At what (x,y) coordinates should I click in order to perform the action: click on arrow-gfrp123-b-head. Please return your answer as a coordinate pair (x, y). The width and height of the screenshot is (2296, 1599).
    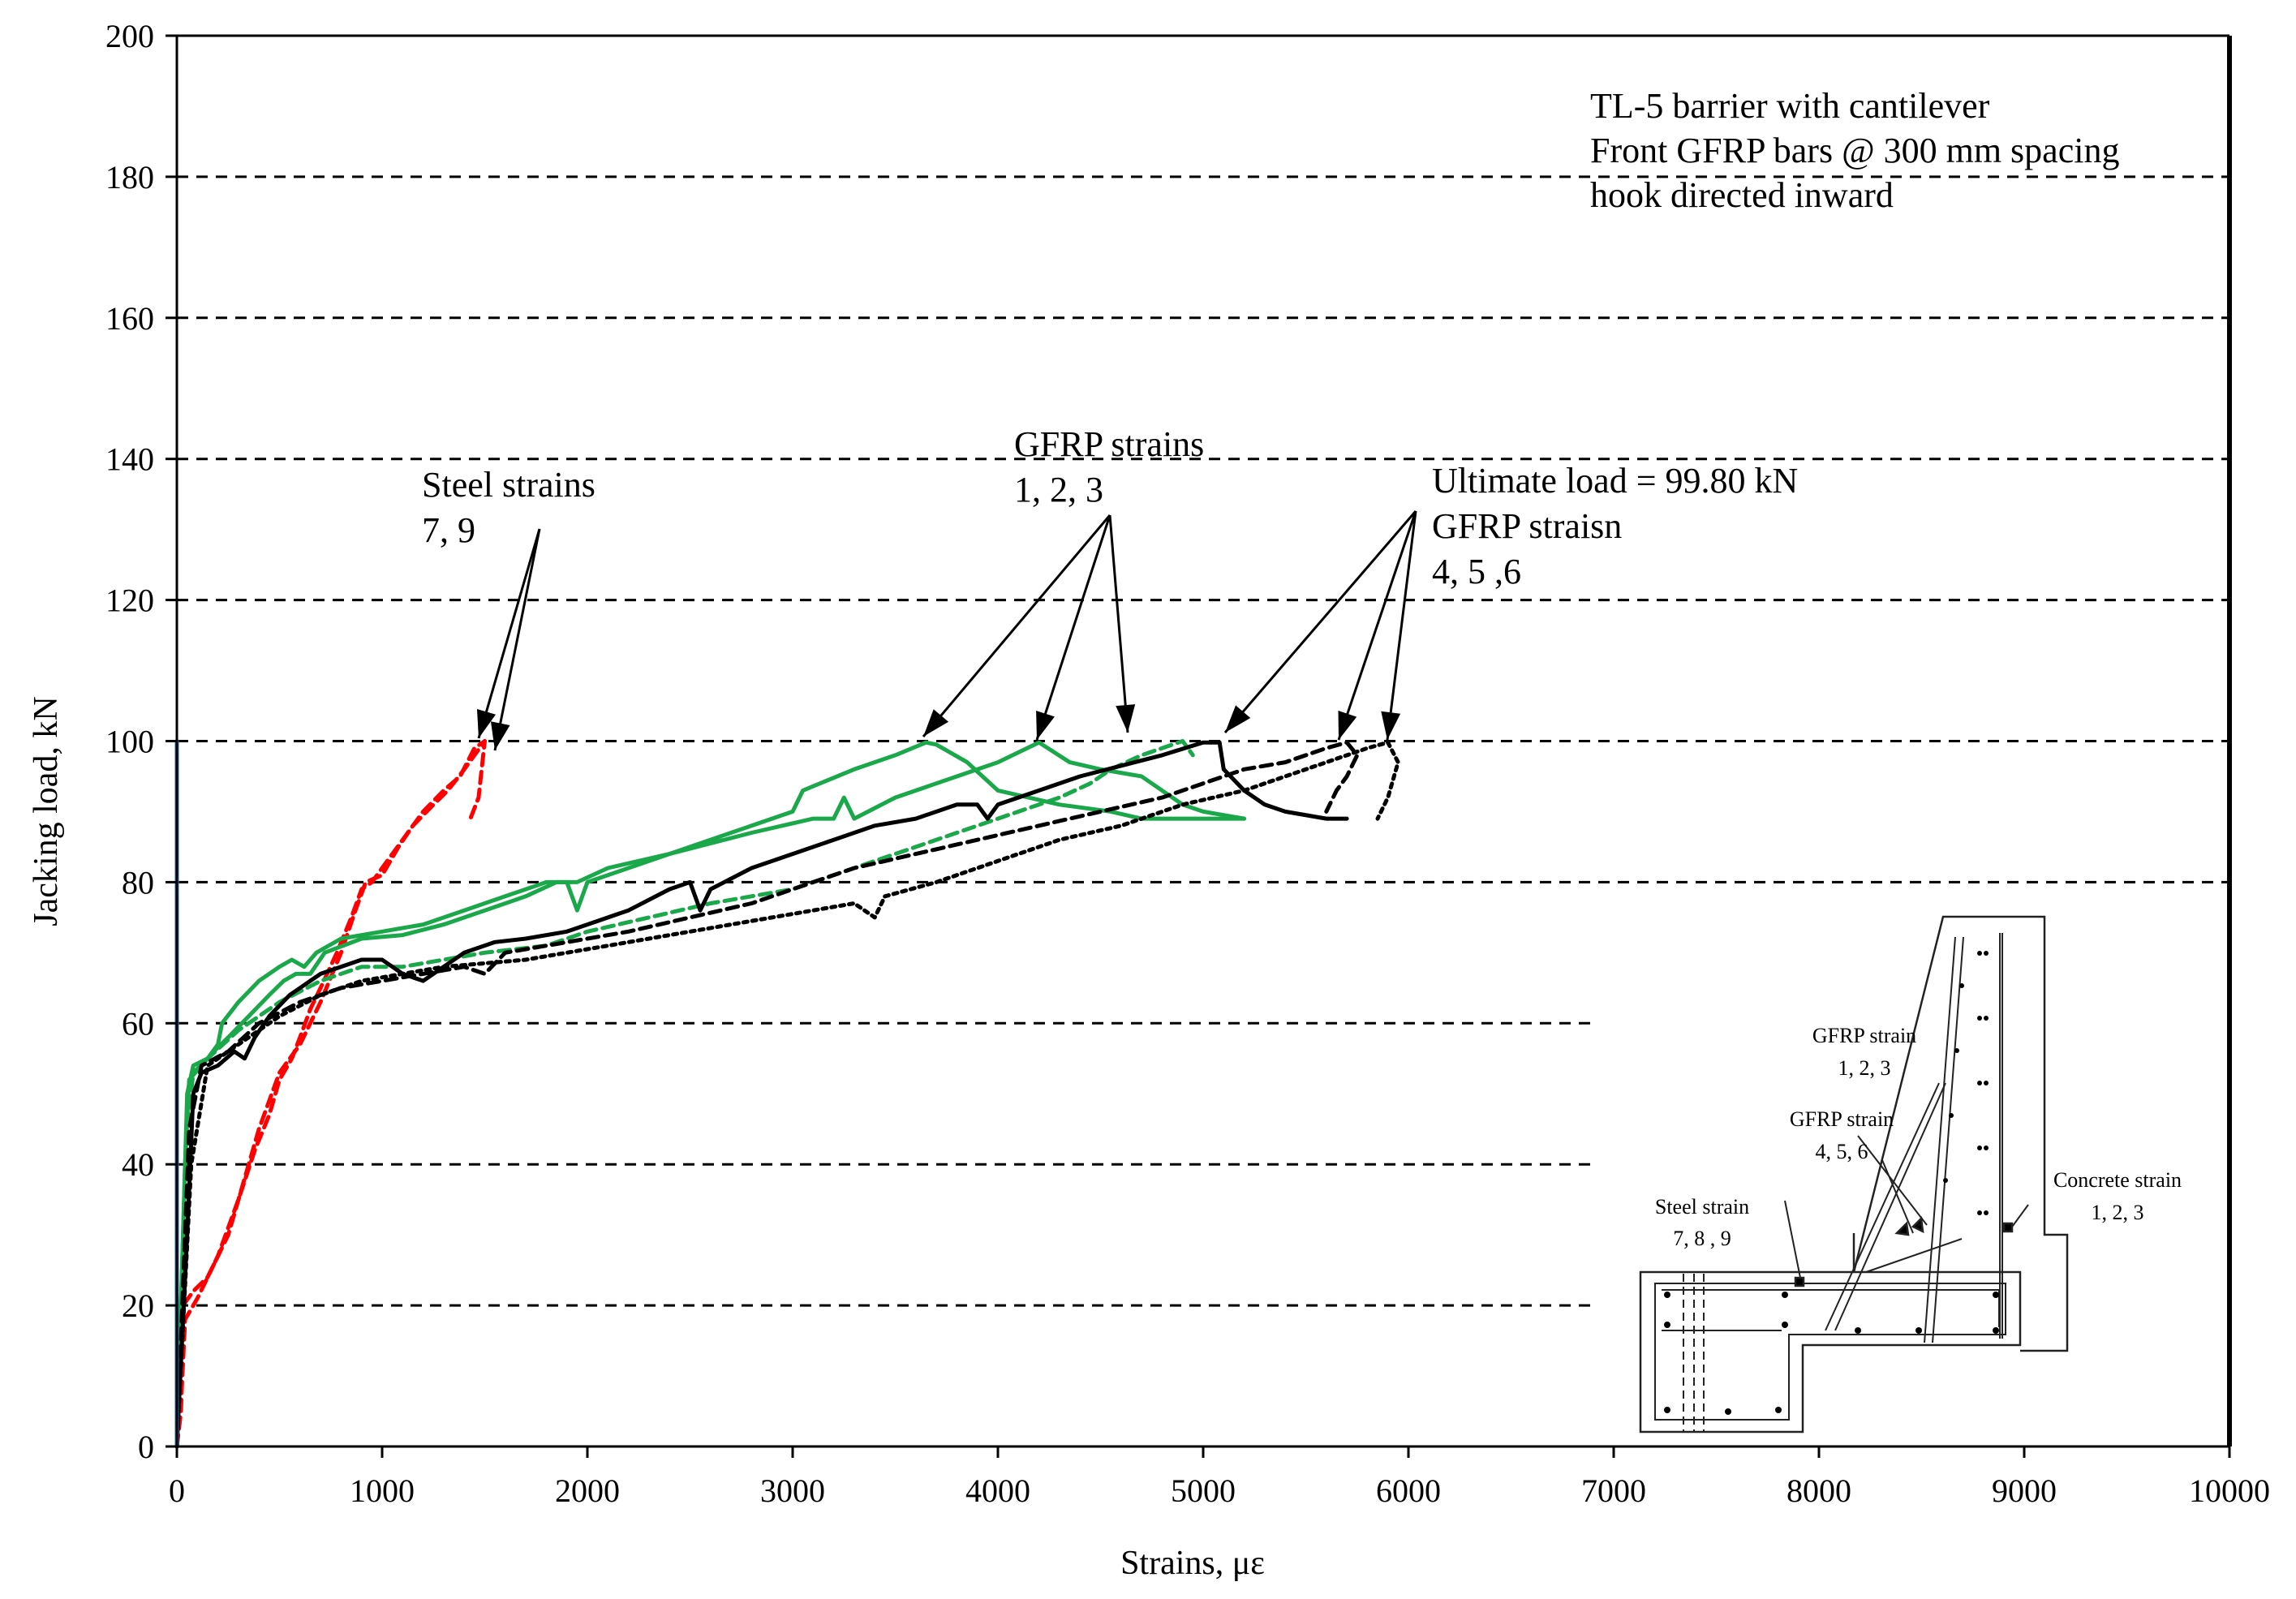
    Looking at the image, I should click on (1045, 725).